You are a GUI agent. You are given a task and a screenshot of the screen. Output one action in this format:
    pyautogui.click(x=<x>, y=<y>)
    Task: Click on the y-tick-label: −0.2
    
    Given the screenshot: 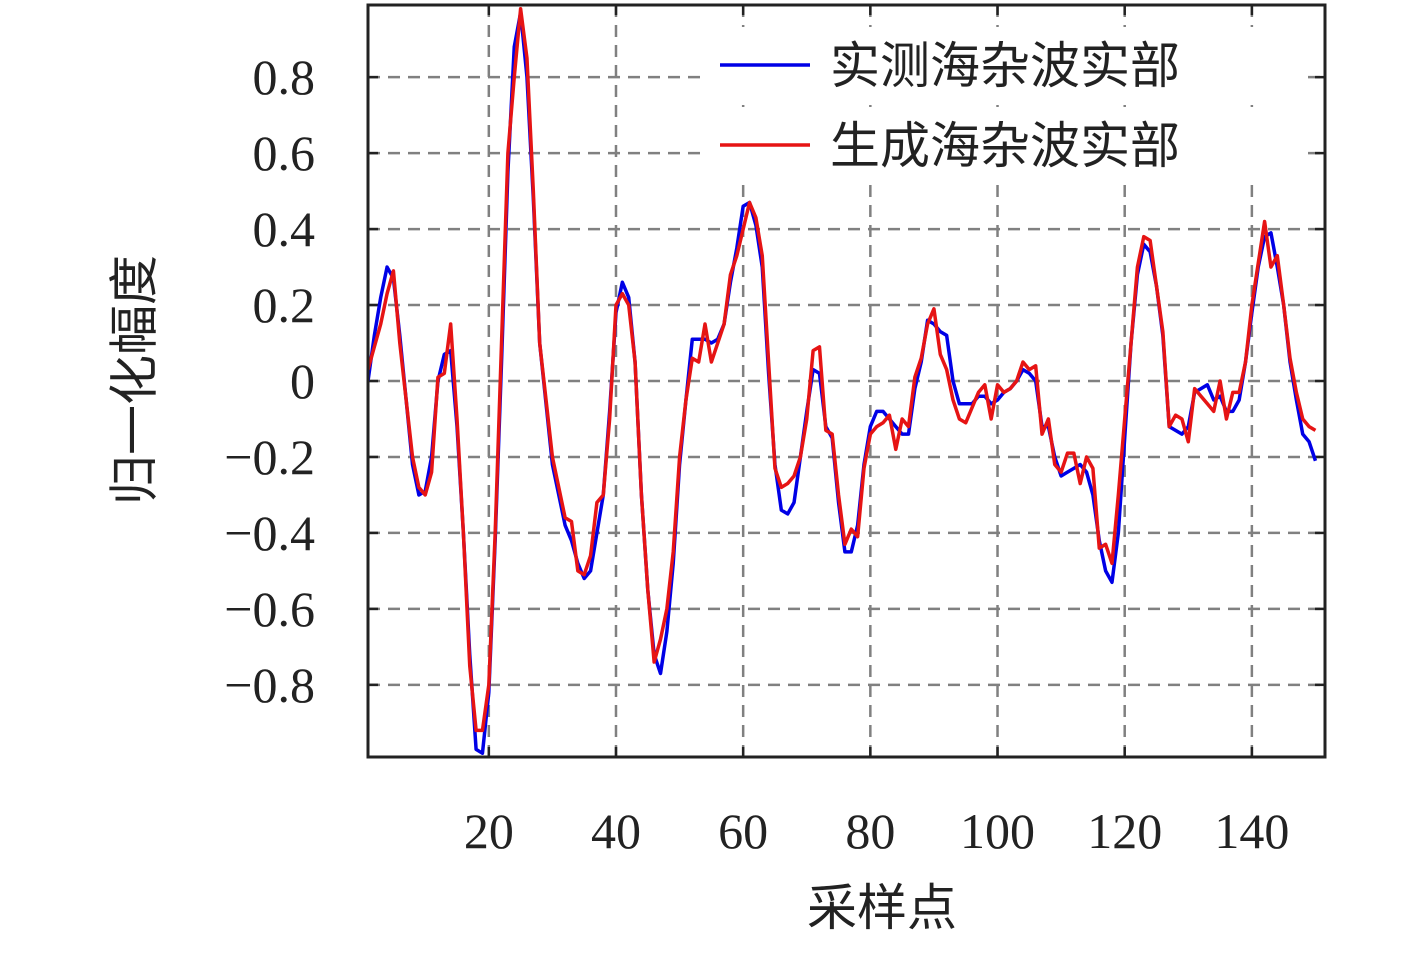 What is the action you would take?
    pyautogui.click(x=269, y=457)
    